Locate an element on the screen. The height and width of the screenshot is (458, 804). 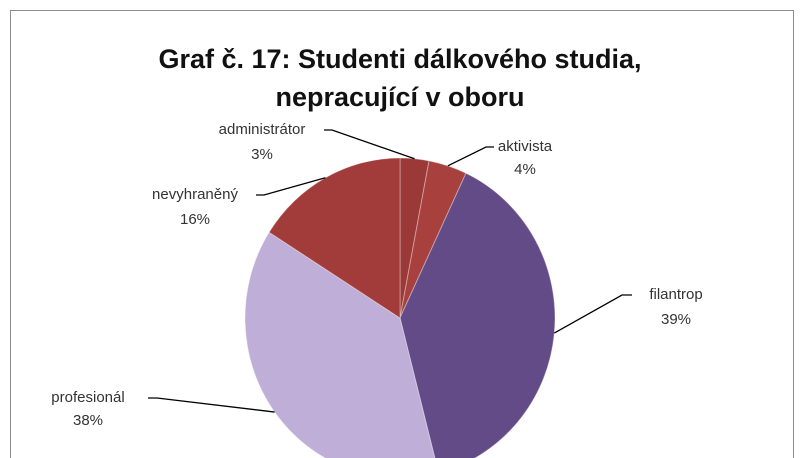
chart-title: Graf č. 17: Studenti dálkového studia, is located at coordinates (399, 59).